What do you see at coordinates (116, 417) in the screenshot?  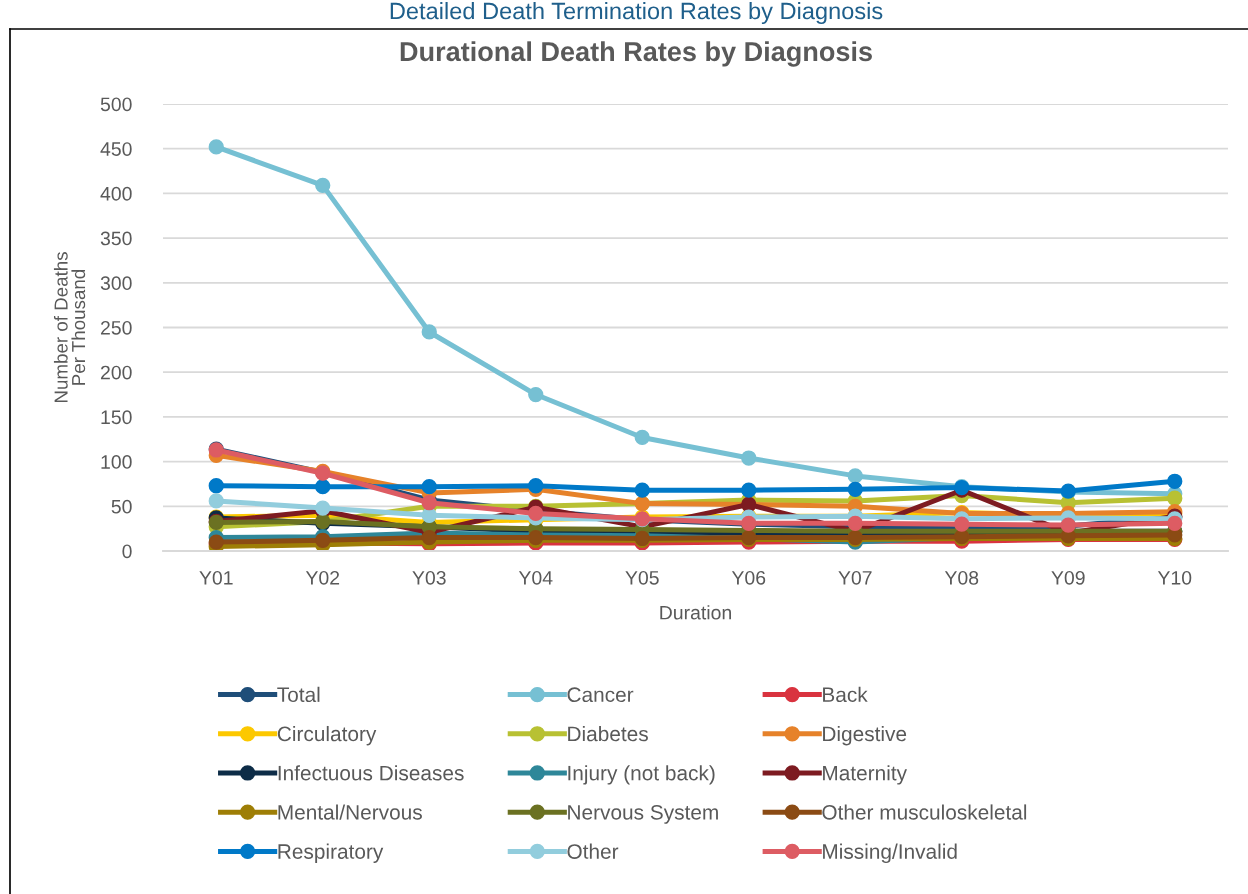 I see `y-tick-label: 150` at bounding box center [116, 417].